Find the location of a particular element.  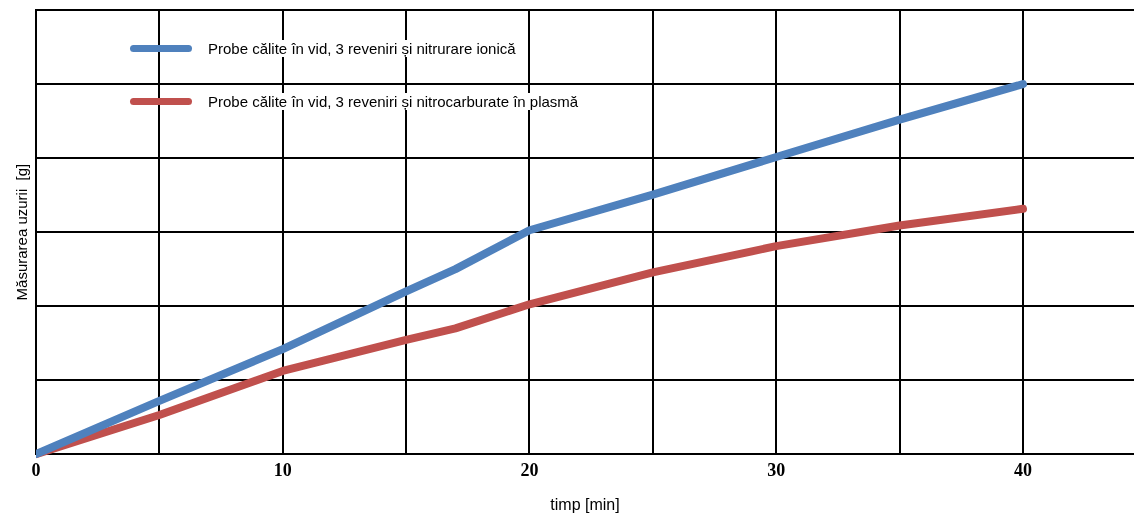

x-axis-title: timp [min] is located at coordinates (585, 504).